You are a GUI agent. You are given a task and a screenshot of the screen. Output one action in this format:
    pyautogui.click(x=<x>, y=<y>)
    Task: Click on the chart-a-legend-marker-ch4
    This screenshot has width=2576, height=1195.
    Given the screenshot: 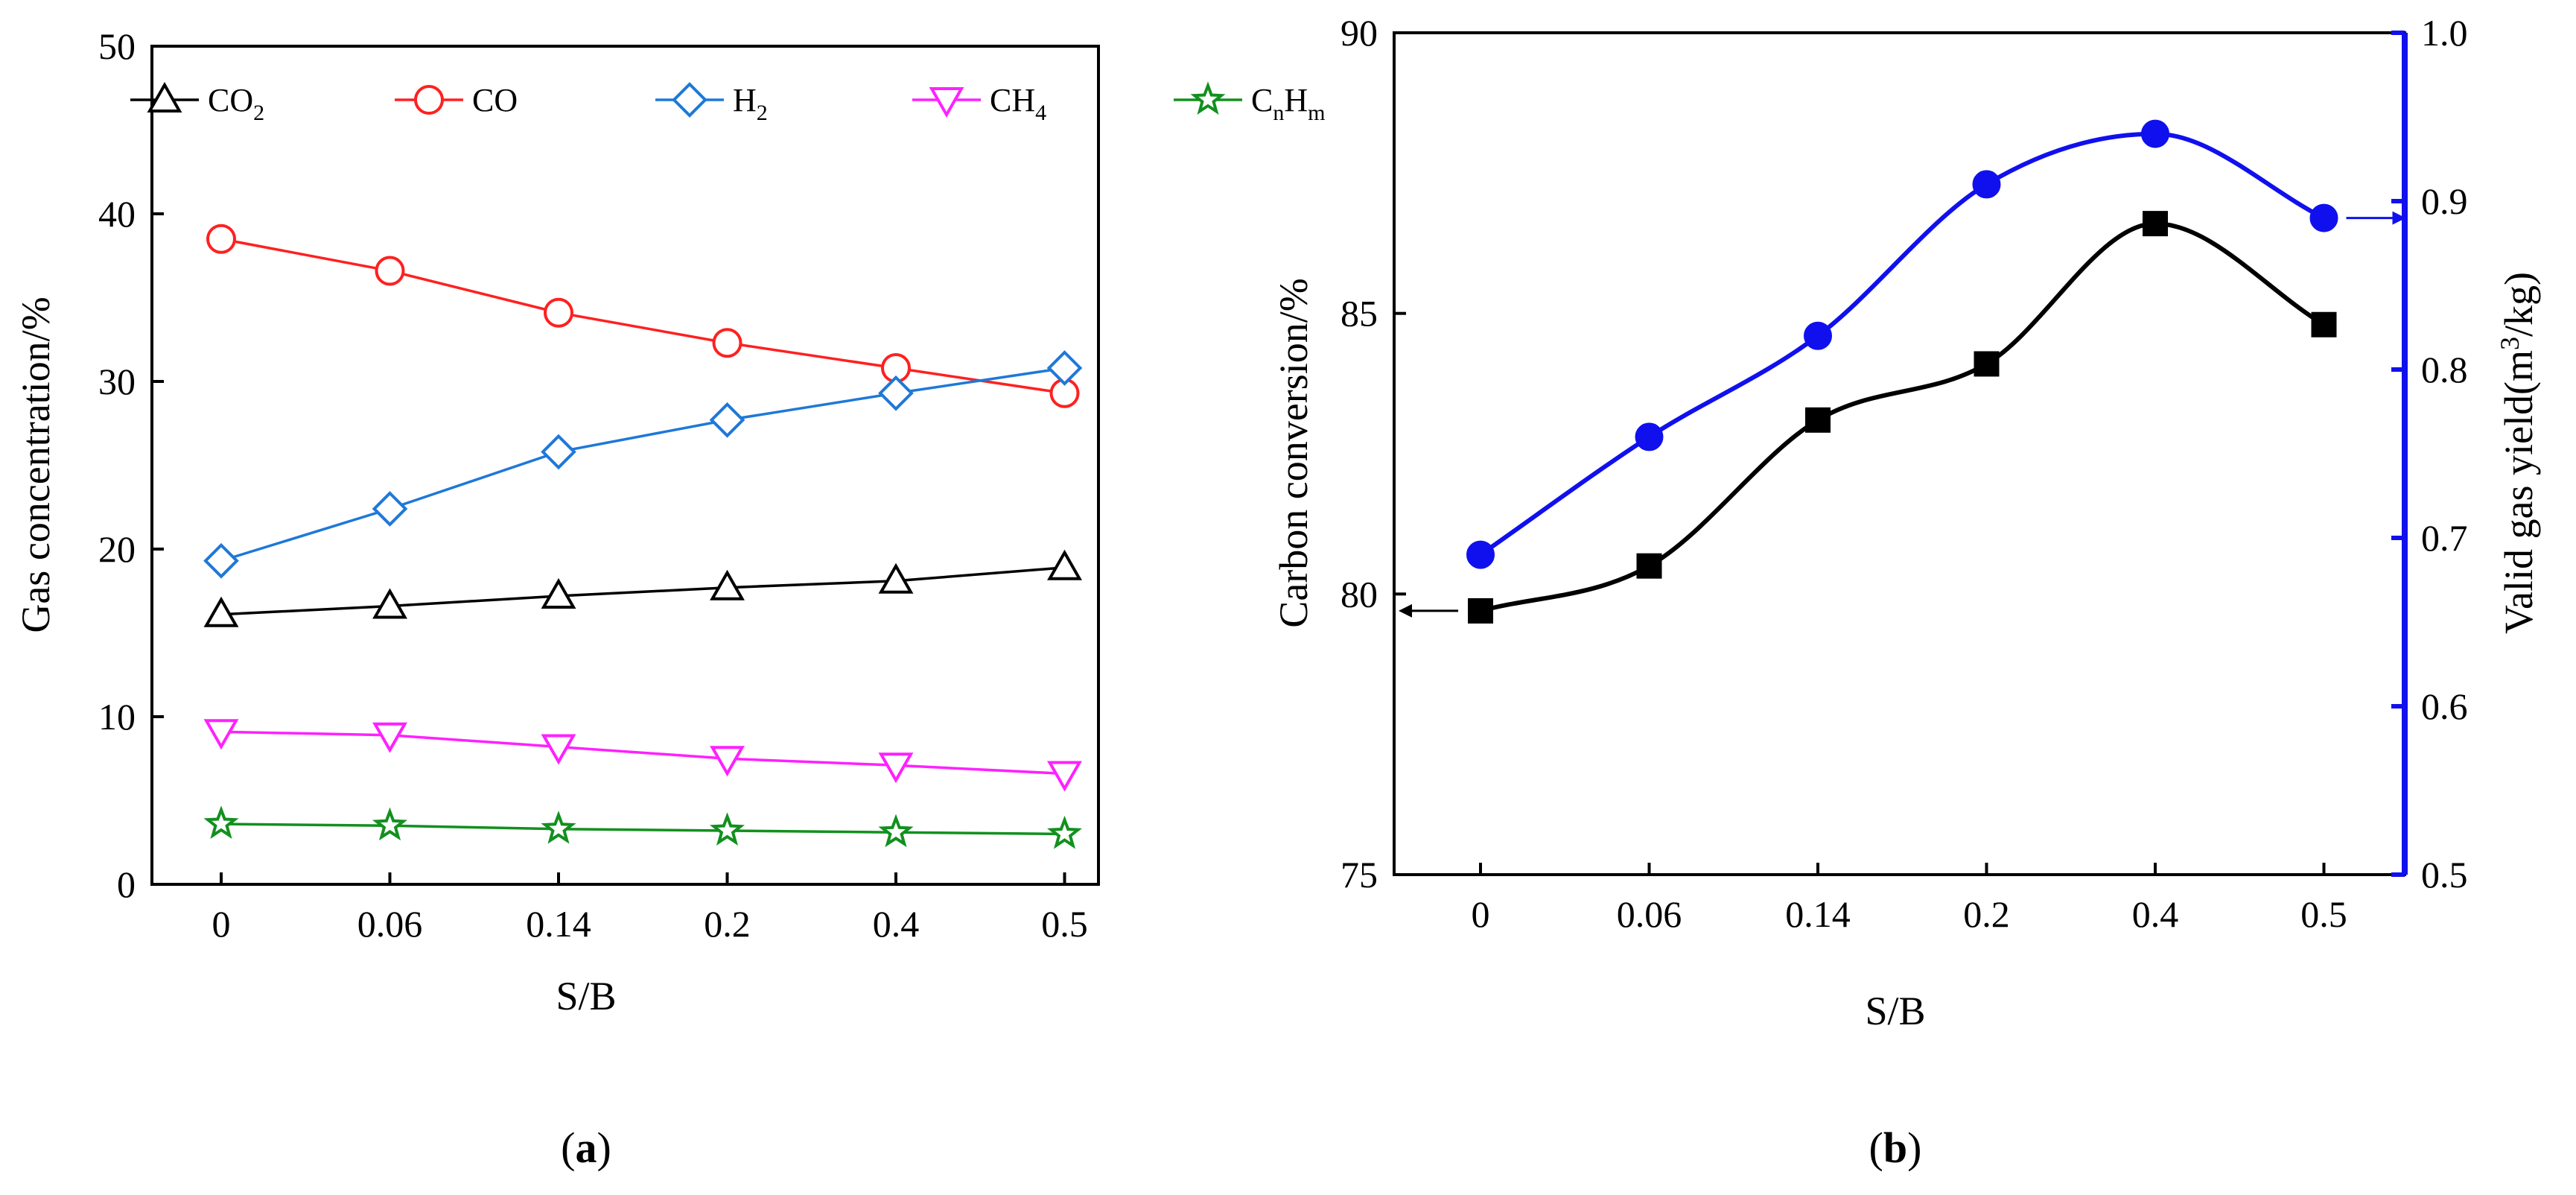 What is the action you would take?
    pyautogui.click(x=946, y=102)
    